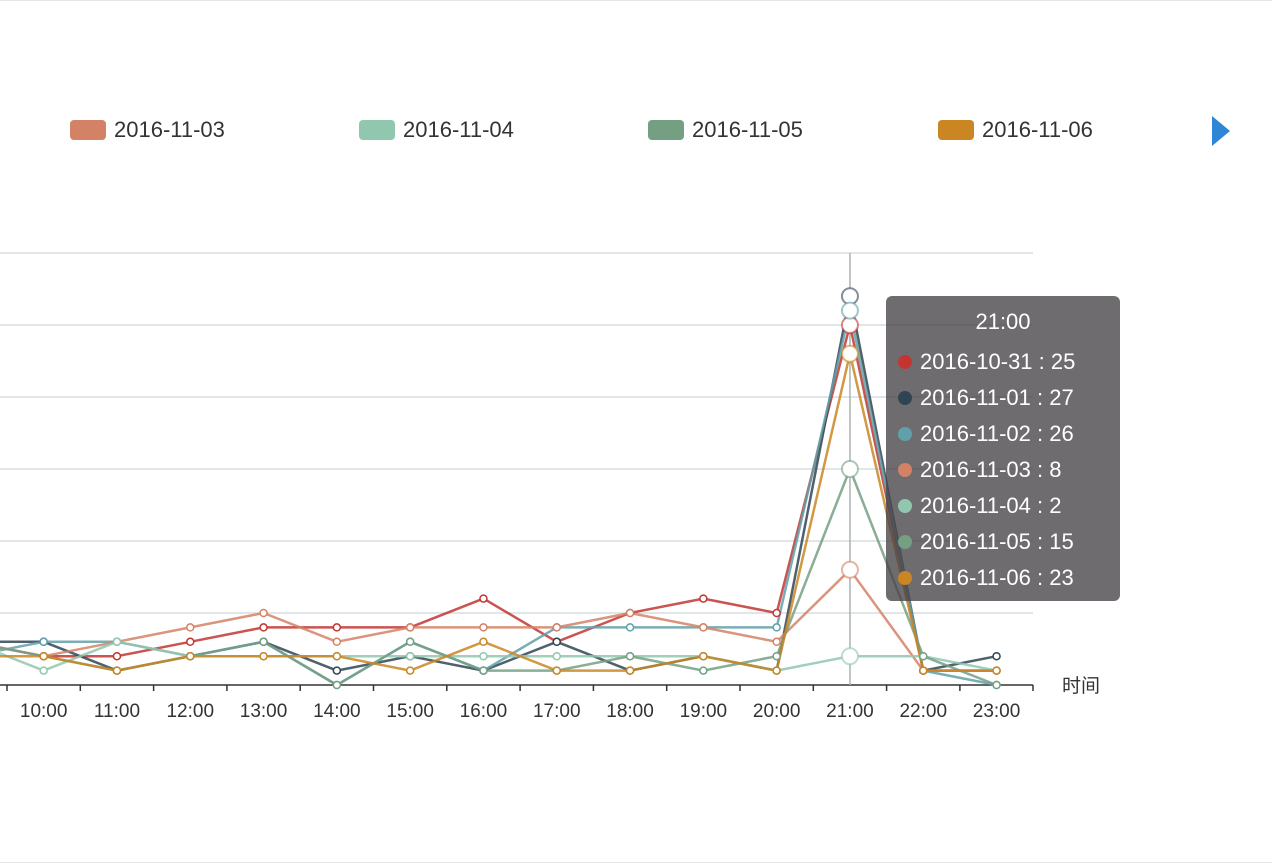 The image size is (1272, 864). I want to click on tooltip-row: 2016-11-06 : 23, so click(1003, 578).